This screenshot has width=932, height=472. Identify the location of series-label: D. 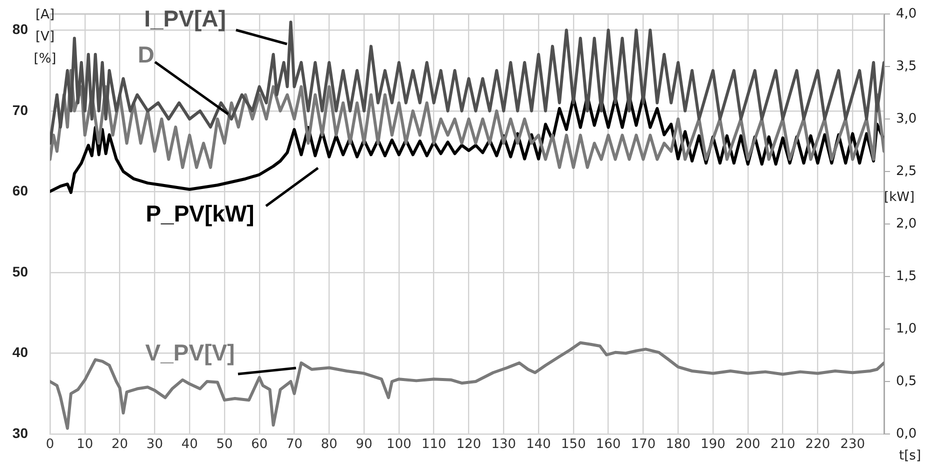
(146, 54).